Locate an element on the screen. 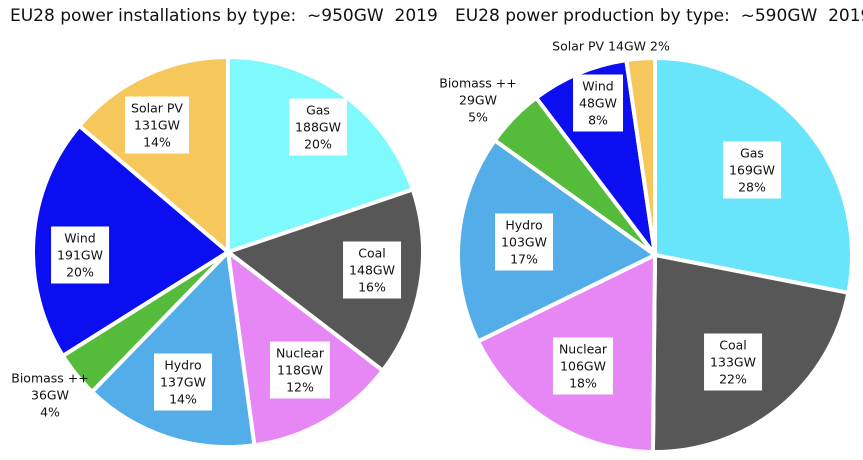 The height and width of the screenshot is (460, 863). pie-slice-wind is located at coordinates (130, 240).